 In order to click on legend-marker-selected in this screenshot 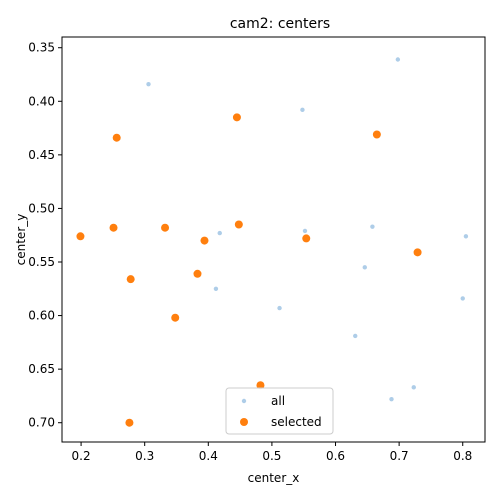, I will do `click(244, 422)`.